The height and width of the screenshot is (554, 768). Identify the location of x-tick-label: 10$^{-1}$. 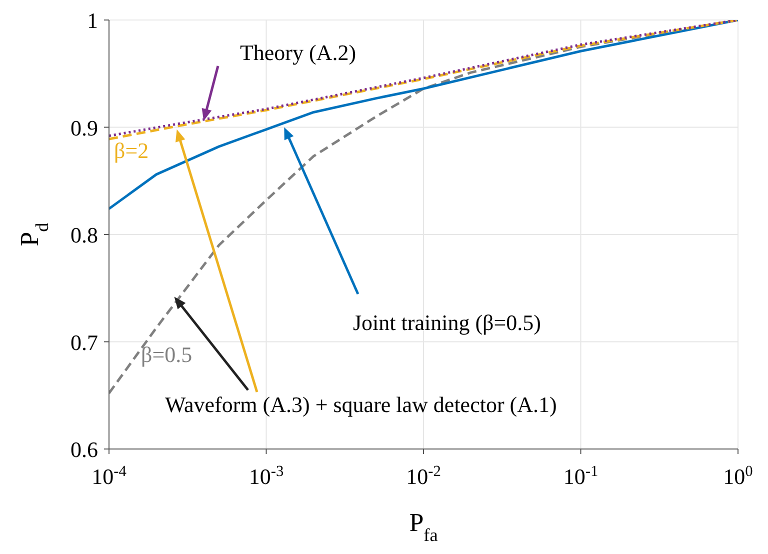
(580, 475).